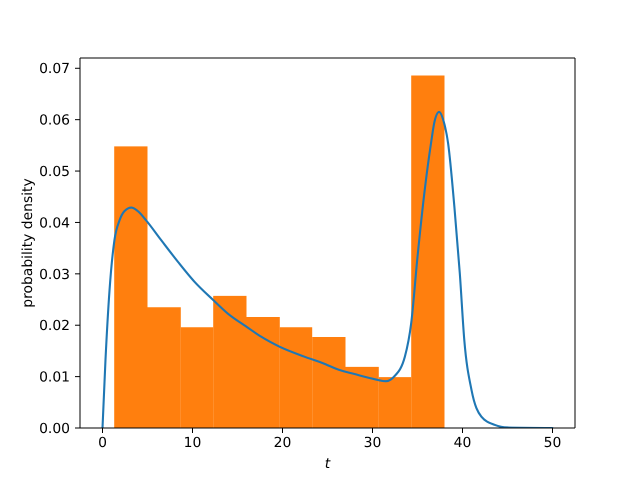  I want to click on y-axis-title: probability density, so click(28, 243).